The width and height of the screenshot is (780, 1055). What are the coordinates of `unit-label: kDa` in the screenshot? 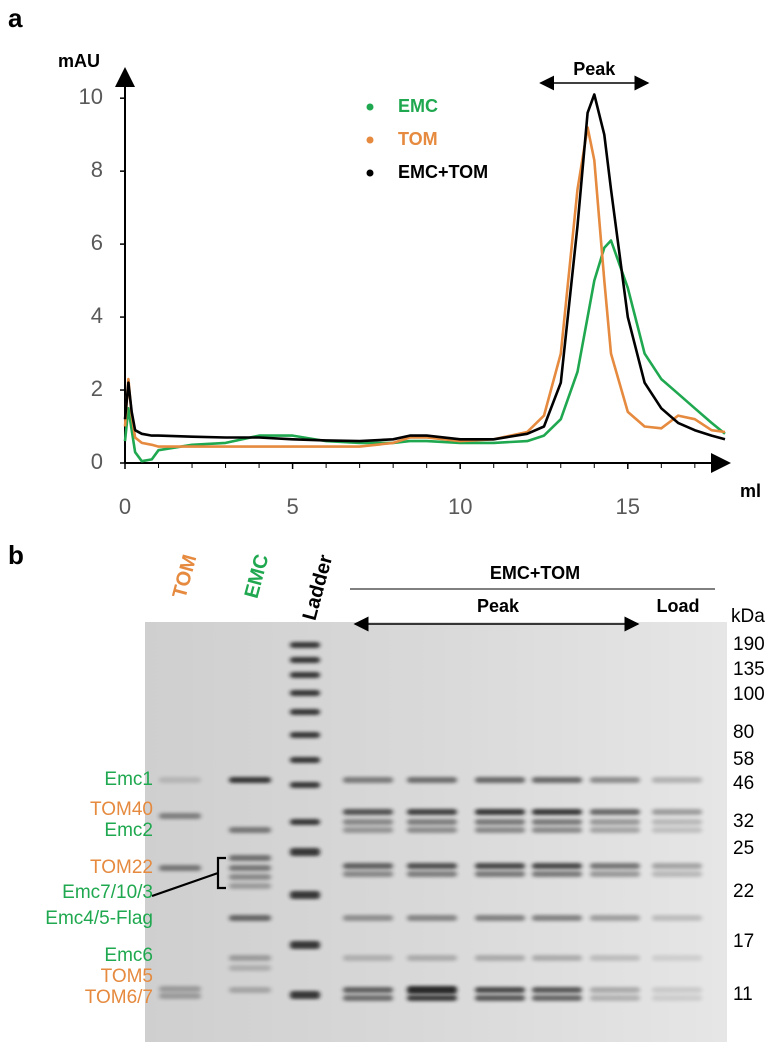 It's located at (748, 616).